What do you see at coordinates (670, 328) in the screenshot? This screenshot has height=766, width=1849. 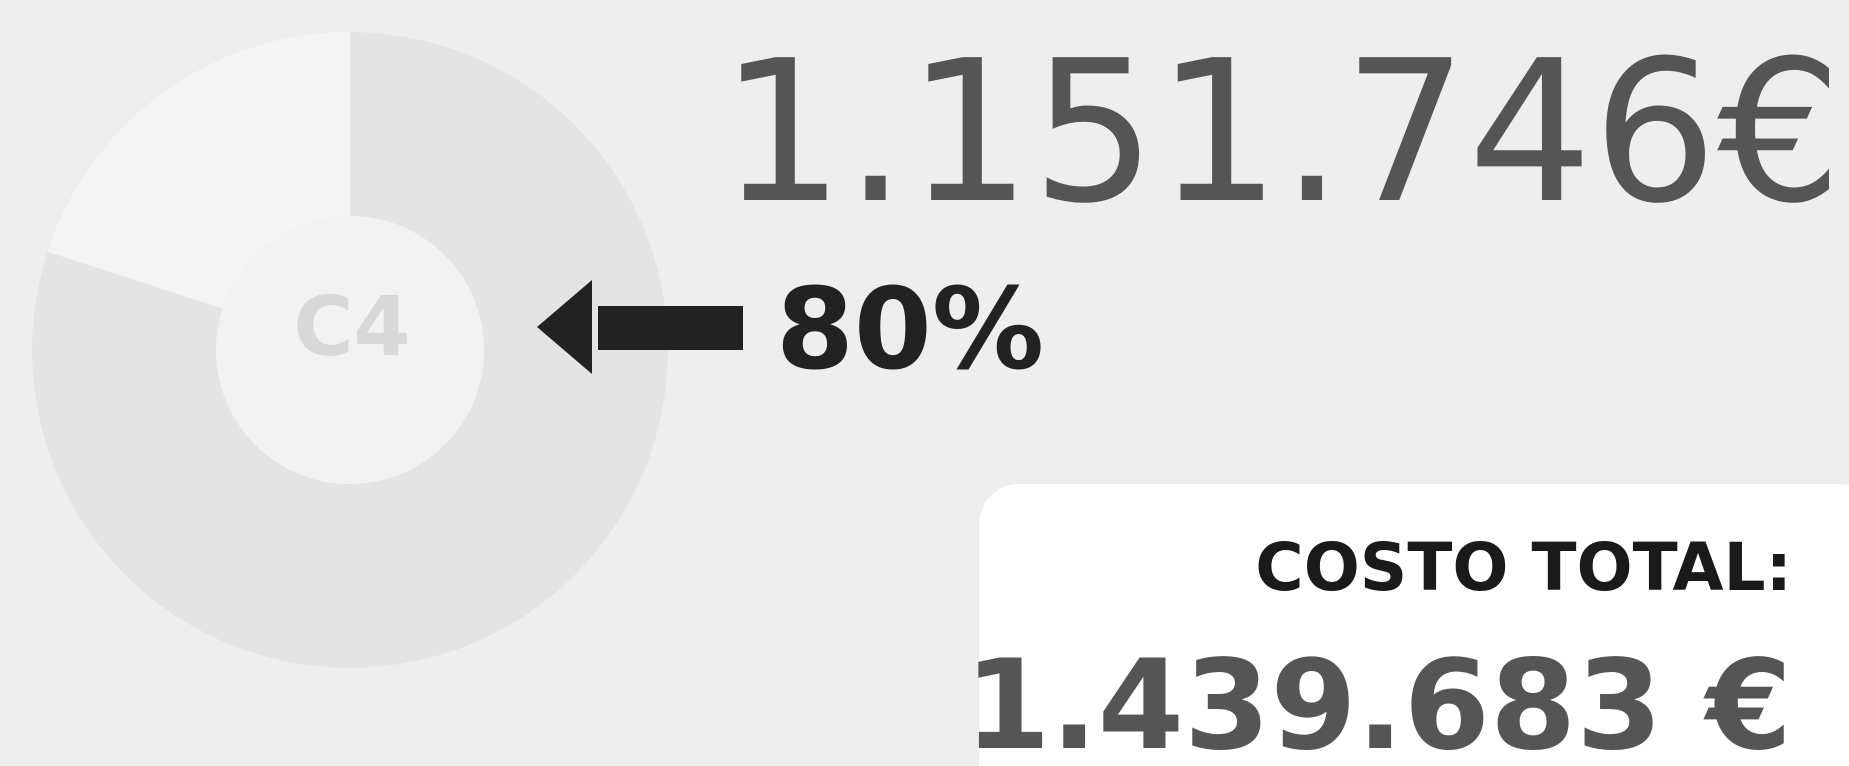 I see `arrow-shaft` at bounding box center [670, 328].